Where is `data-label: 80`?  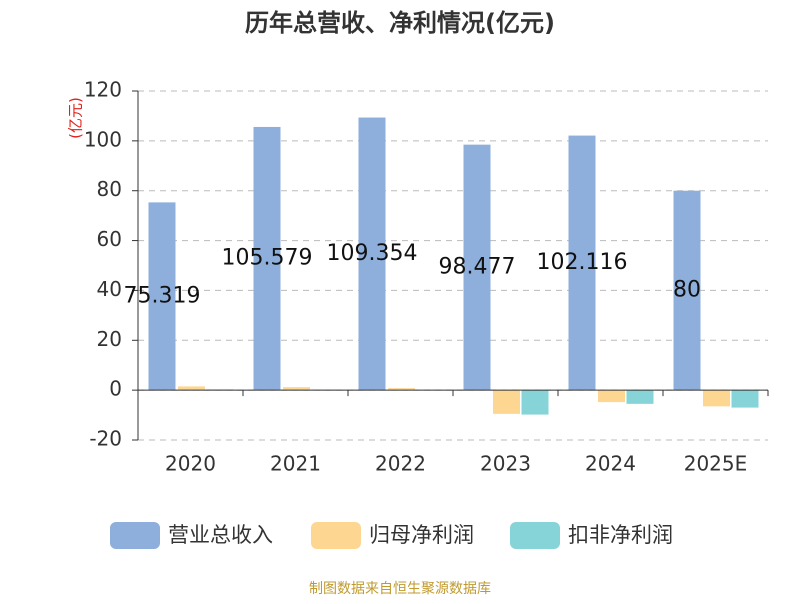 data-label: 80 is located at coordinates (687, 289).